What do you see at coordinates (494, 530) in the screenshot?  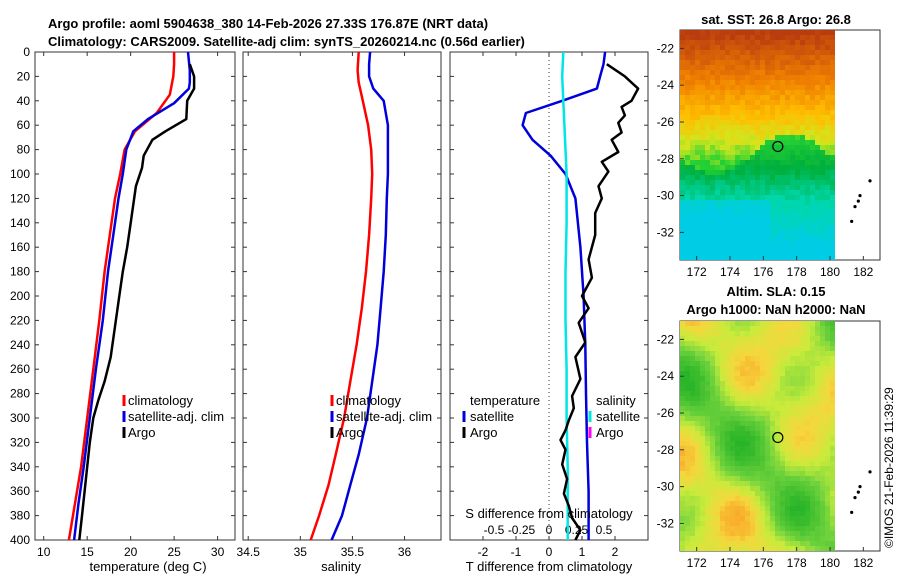 I see `x2-tick-label: -0.5` at bounding box center [494, 530].